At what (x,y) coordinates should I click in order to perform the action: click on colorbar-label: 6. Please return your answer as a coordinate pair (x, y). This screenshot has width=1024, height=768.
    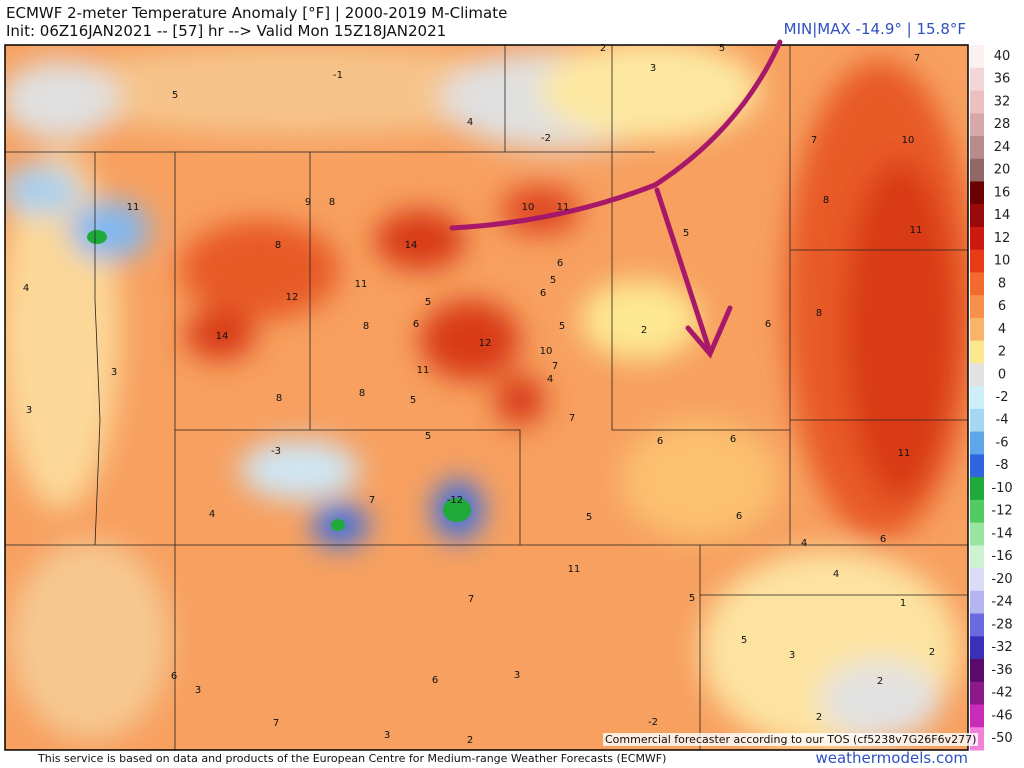
    Looking at the image, I should click on (1002, 306).